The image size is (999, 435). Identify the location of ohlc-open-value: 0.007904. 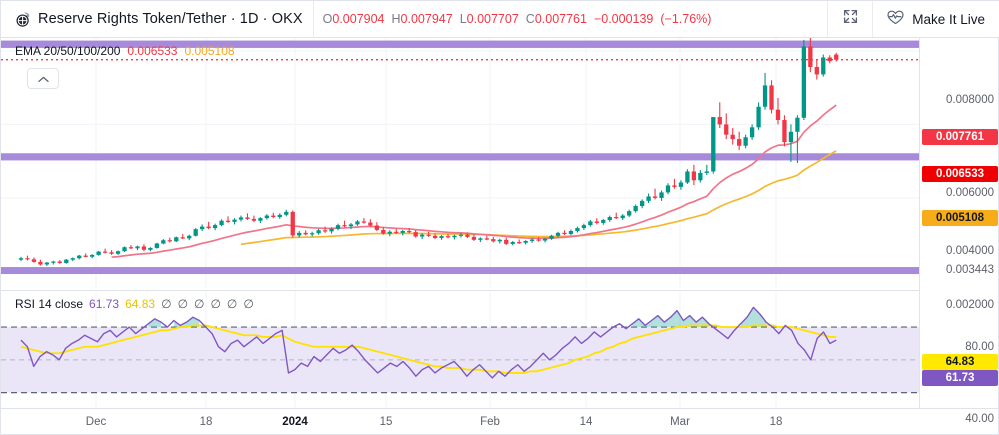
(358, 19).